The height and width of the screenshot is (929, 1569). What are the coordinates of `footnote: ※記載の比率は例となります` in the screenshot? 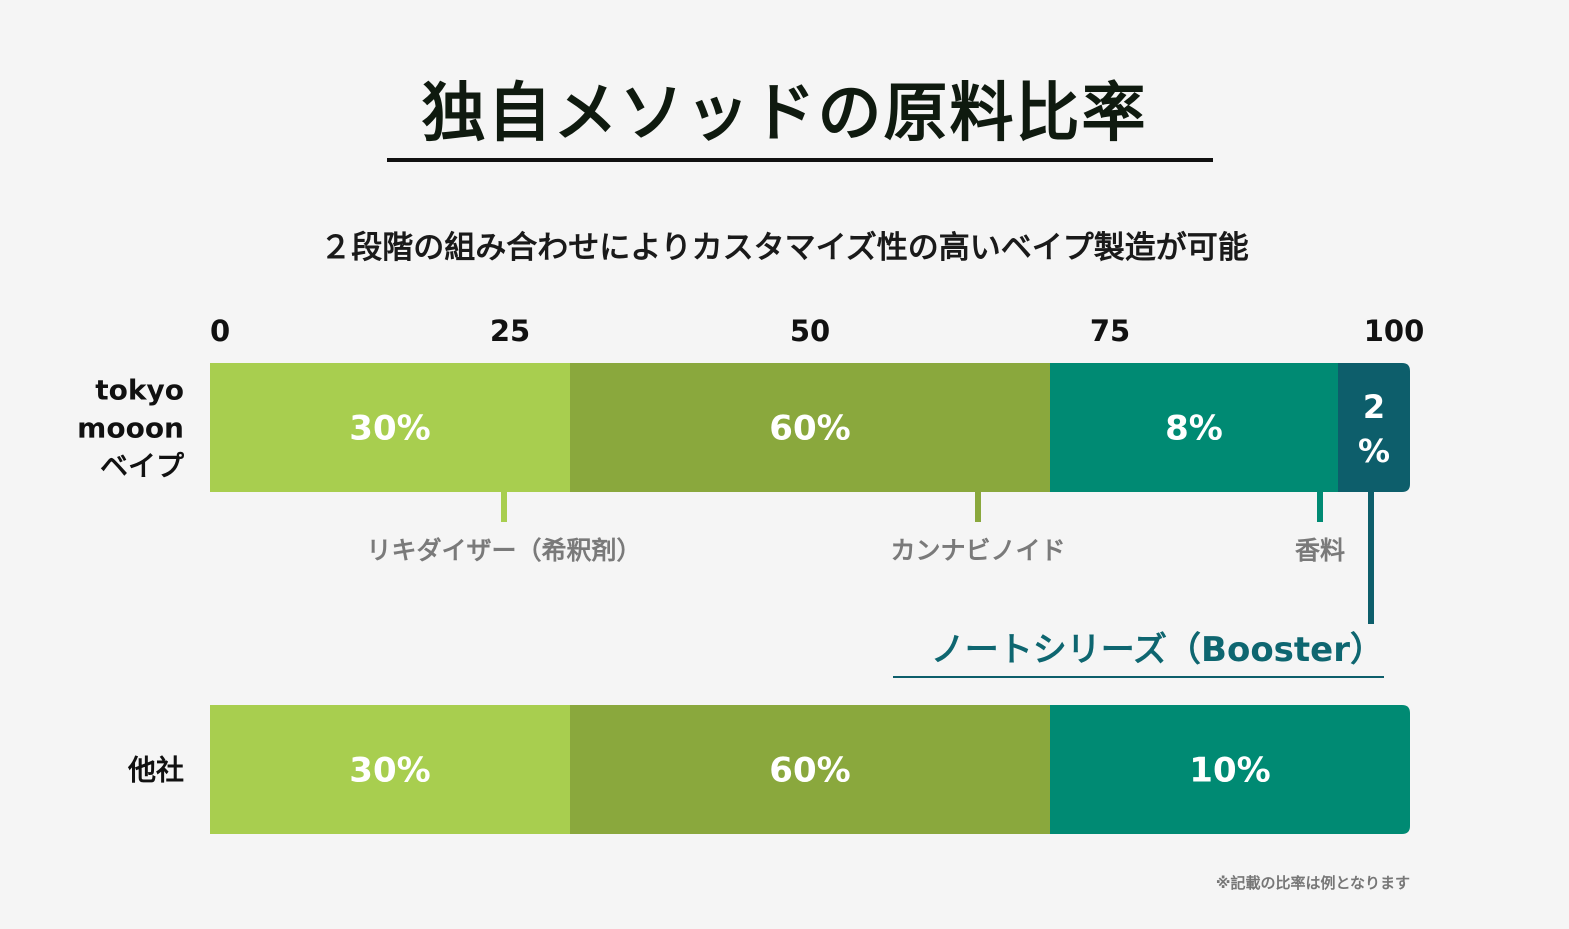 It's located at (1312, 883).